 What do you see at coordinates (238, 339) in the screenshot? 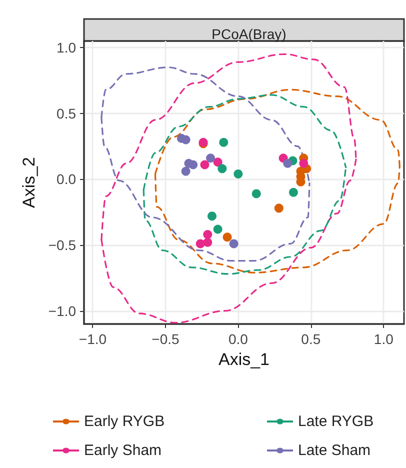
I see `x-tick-label: 0.0` at bounding box center [238, 339].